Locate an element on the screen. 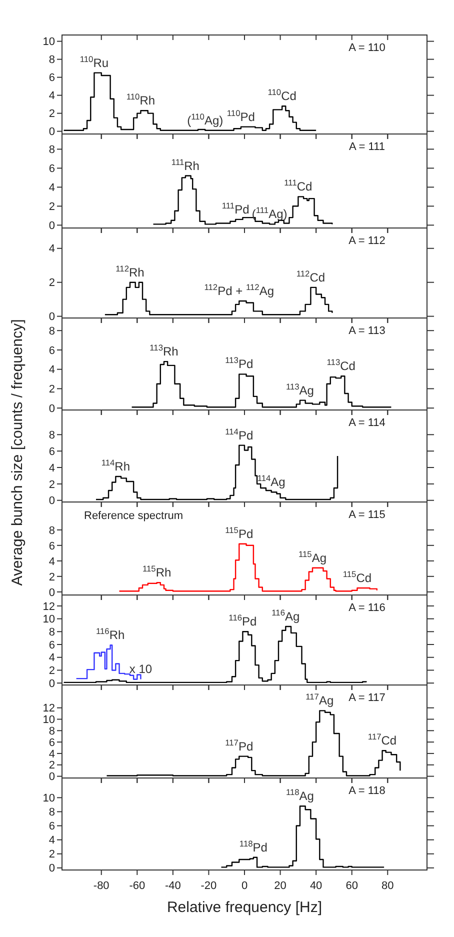  annotation: $^{117}$Ag is located at coordinates (320, 700).